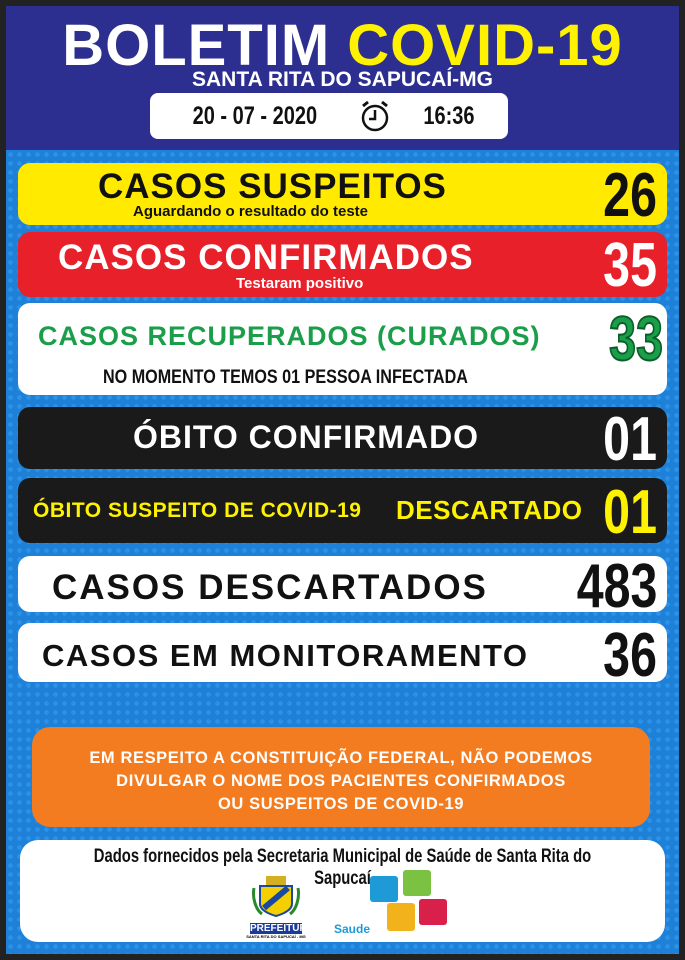 This screenshot has height=960, width=685. I want to click on prefeitura-label: PREFEITURA, so click(282, 928).